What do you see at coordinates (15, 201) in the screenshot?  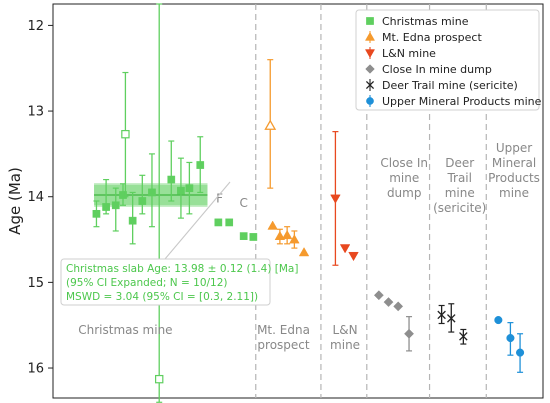 I see `y-axis-title: Age (Ma)` at bounding box center [15, 201].